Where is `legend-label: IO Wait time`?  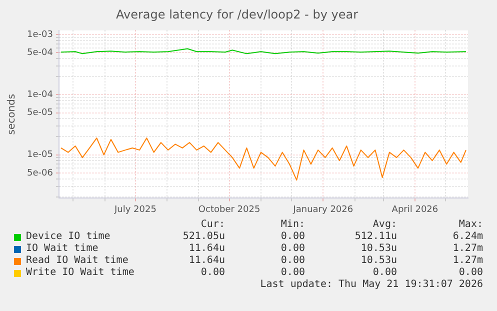
legend-label: IO Wait time is located at coordinates (62, 249).